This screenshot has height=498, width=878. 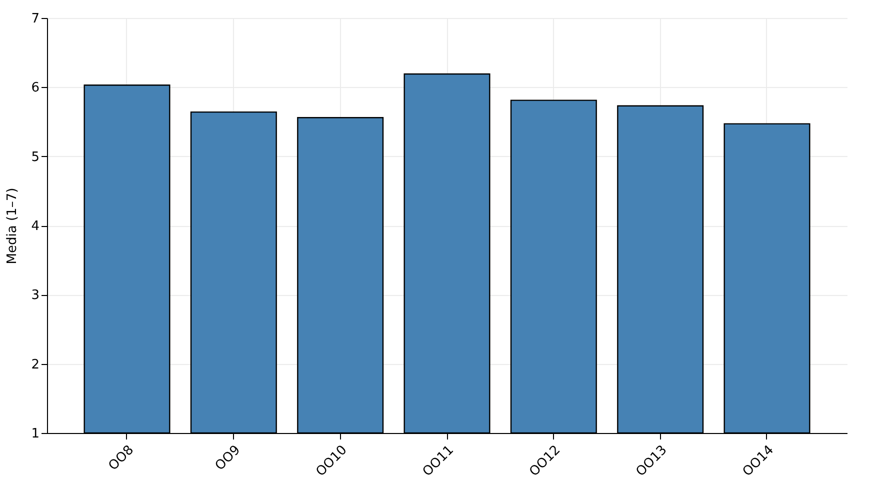 What do you see at coordinates (35, 296) in the screenshot?
I see `y-tick-label: 3` at bounding box center [35, 296].